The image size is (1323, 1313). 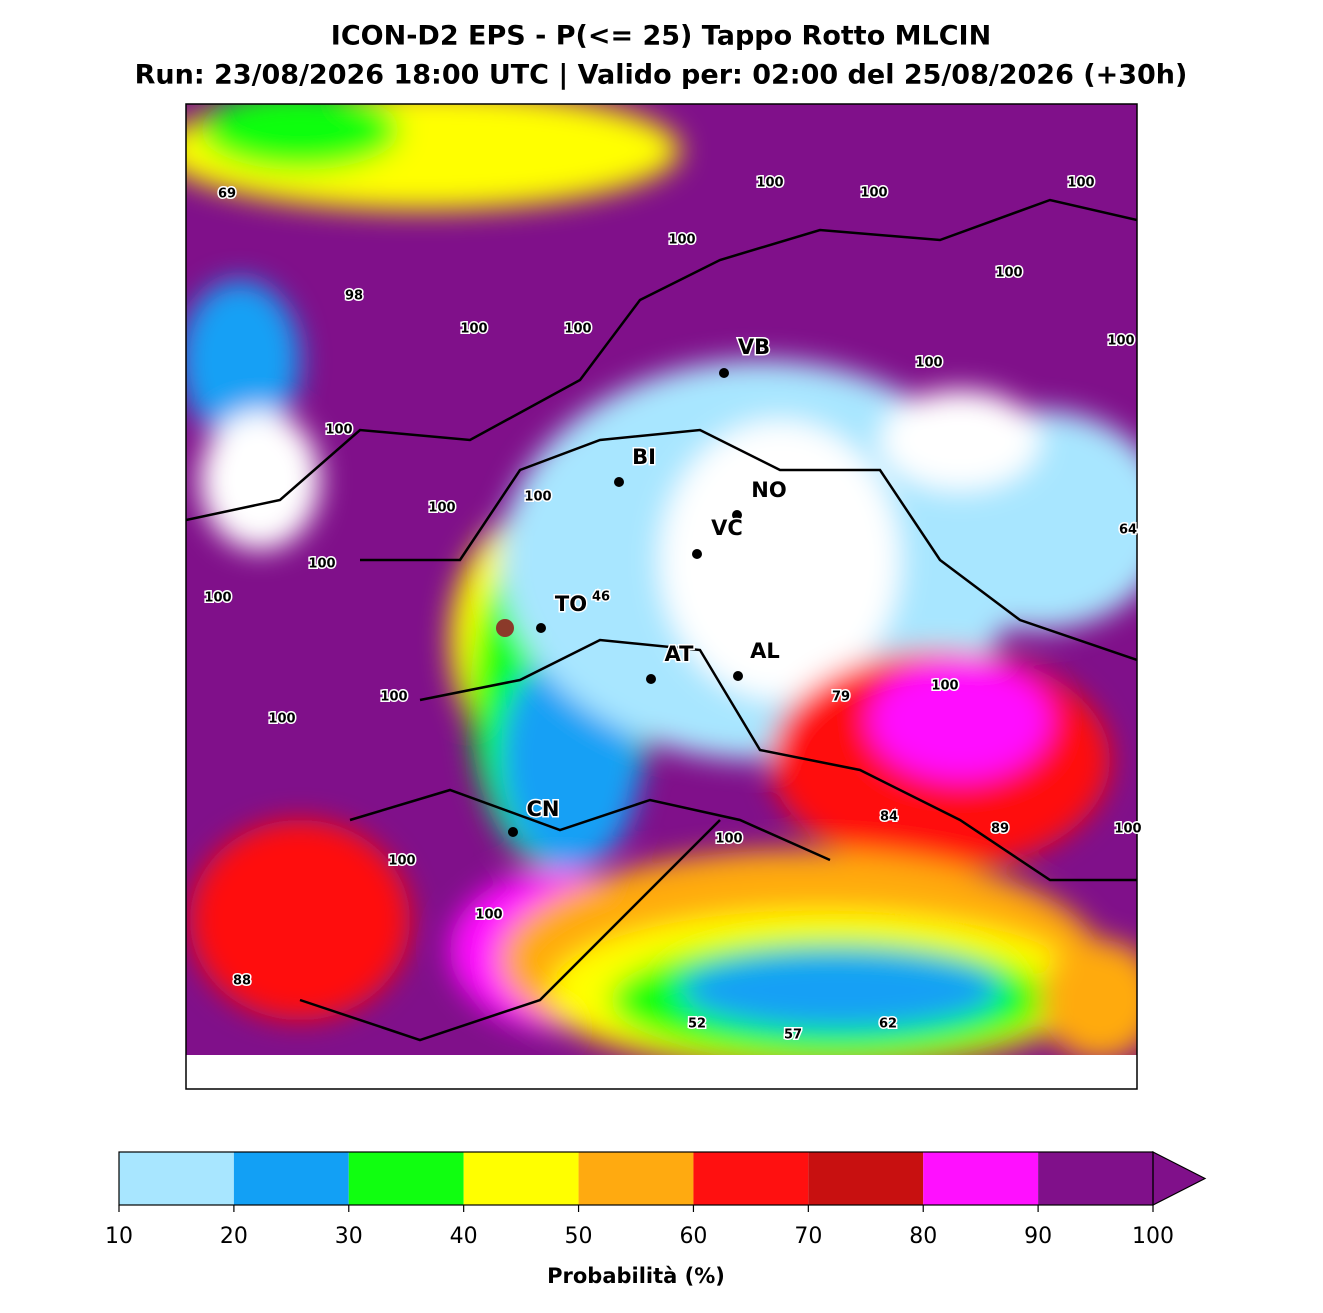 What do you see at coordinates (464, 1236) in the screenshot?
I see `colorbar-tick-label: 40` at bounding box center [464, 1236].